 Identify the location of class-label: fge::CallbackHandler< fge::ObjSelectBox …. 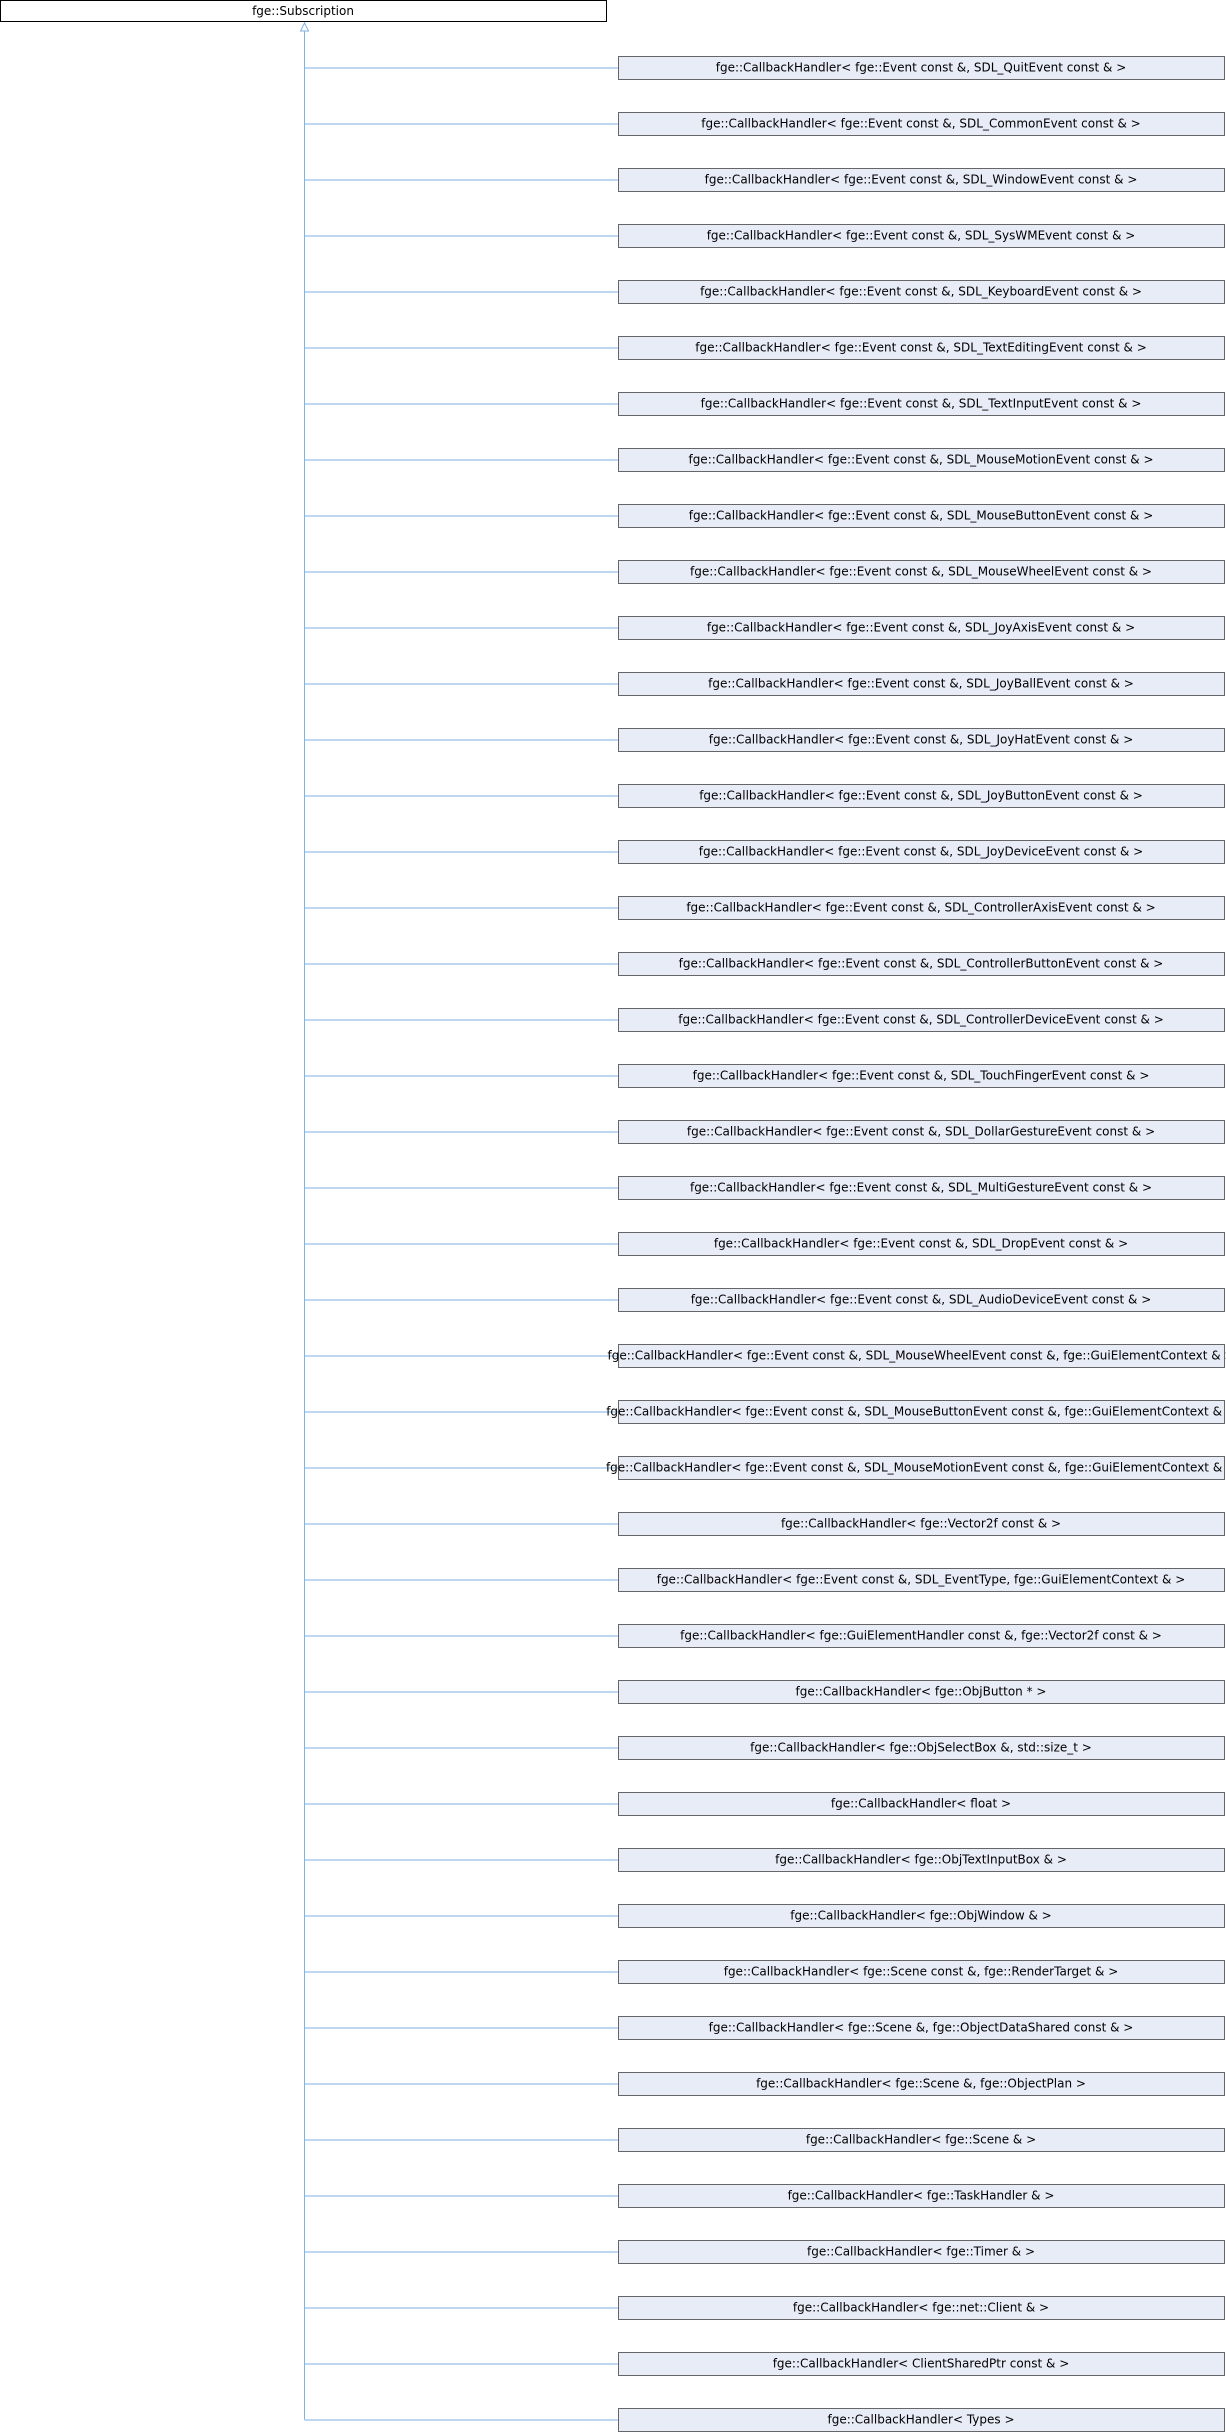
(921, 1748).